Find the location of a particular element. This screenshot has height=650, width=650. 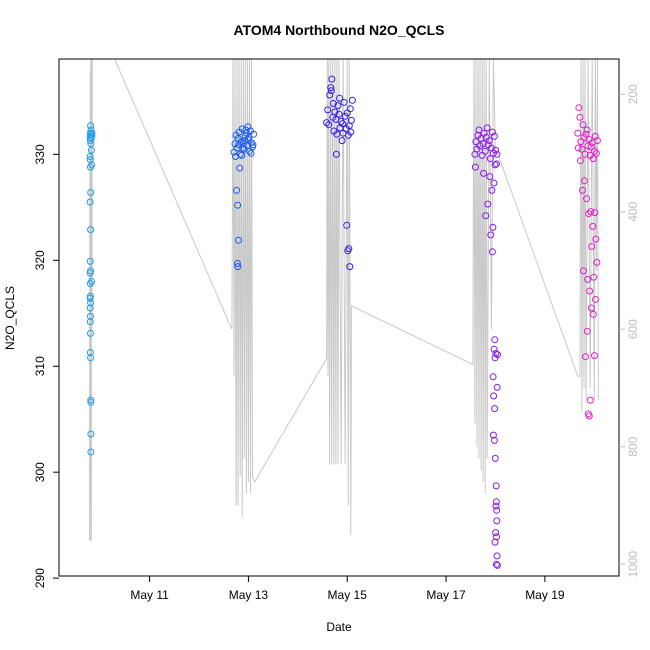

right-tick-label: 200 is located at coordinates (633, 94).